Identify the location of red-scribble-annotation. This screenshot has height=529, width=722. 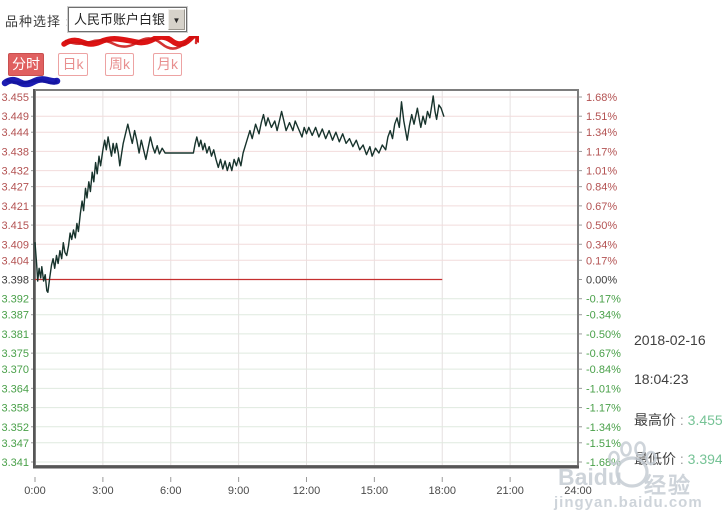
(130, 43).